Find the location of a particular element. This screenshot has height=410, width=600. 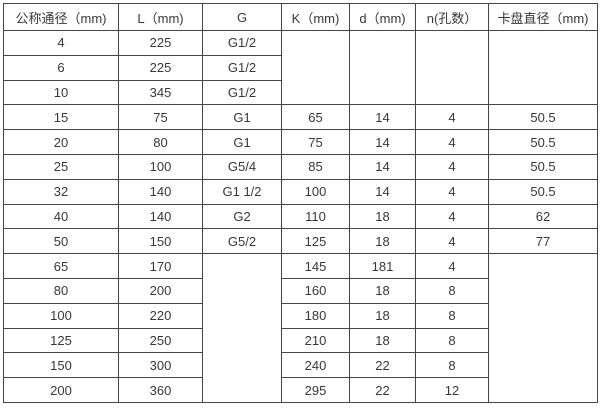

cell-nominal: 80 is located at coordinates (61, 290).